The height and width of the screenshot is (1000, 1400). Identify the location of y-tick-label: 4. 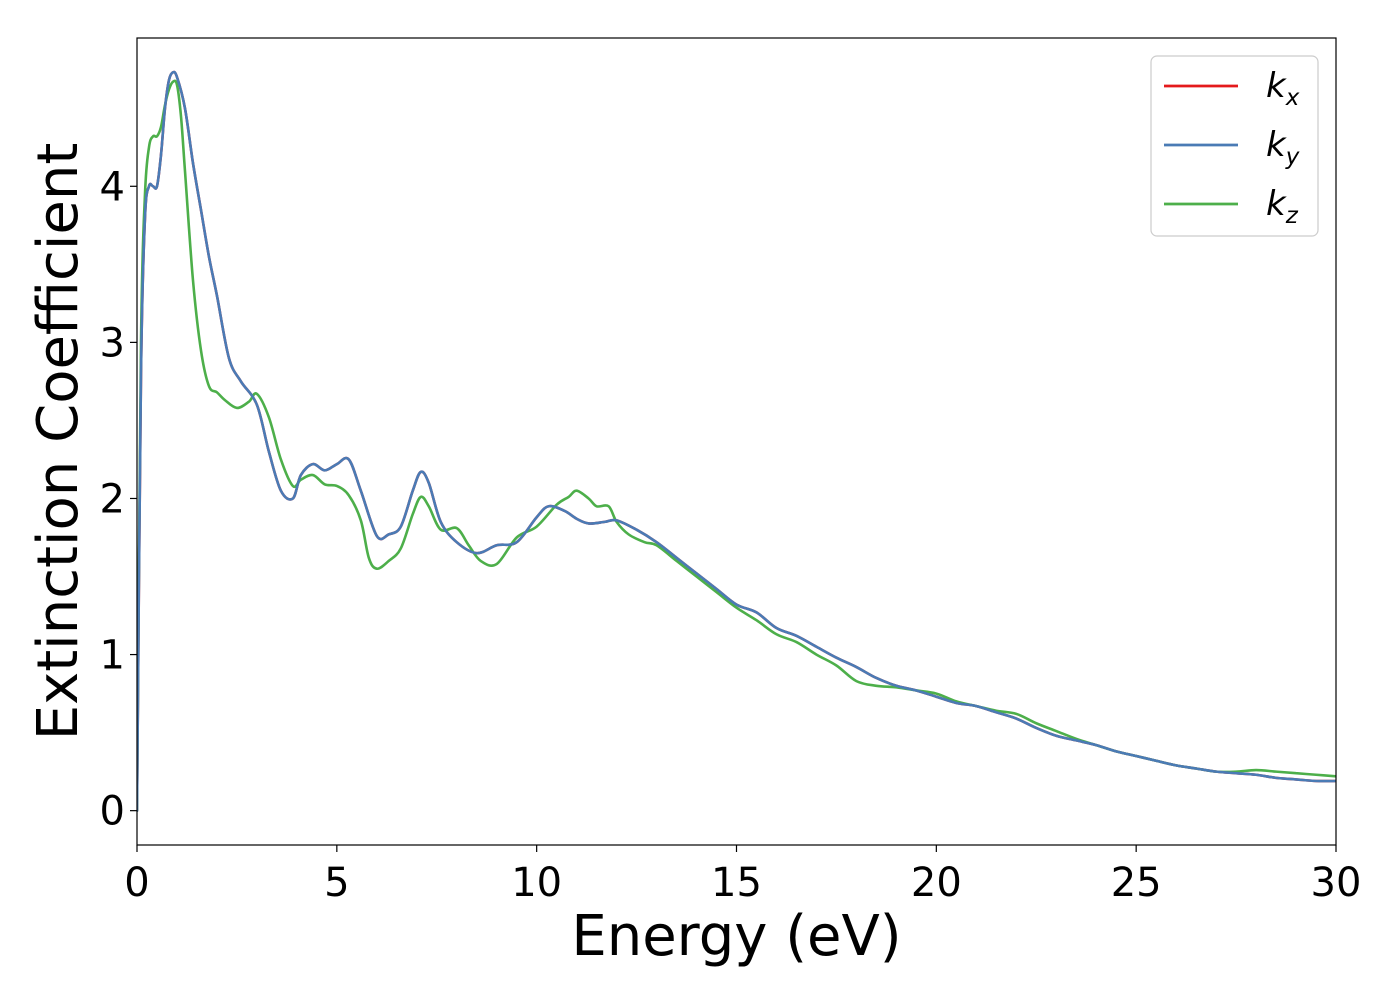
(112, 187).